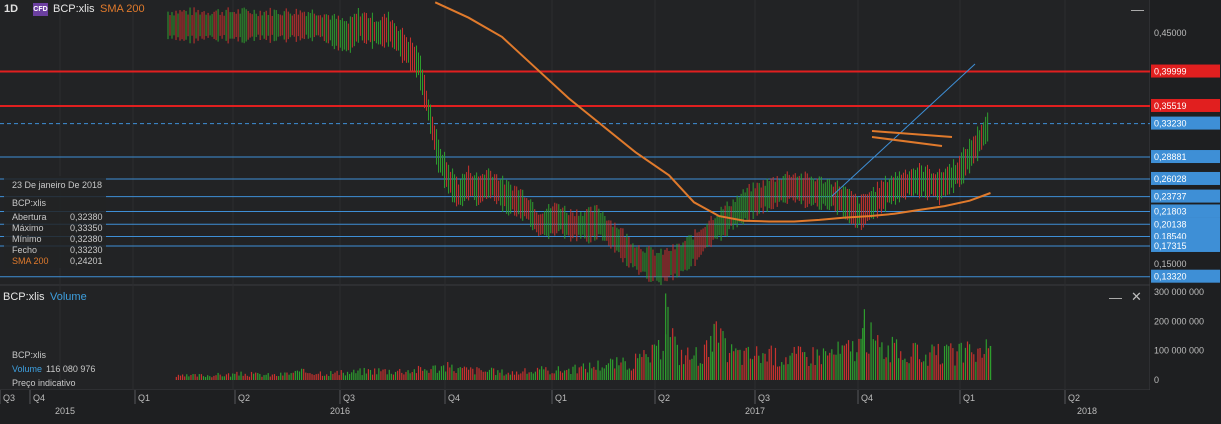  I want to click on volume-symbol-label: BCP:xlis, so click(24, 297).